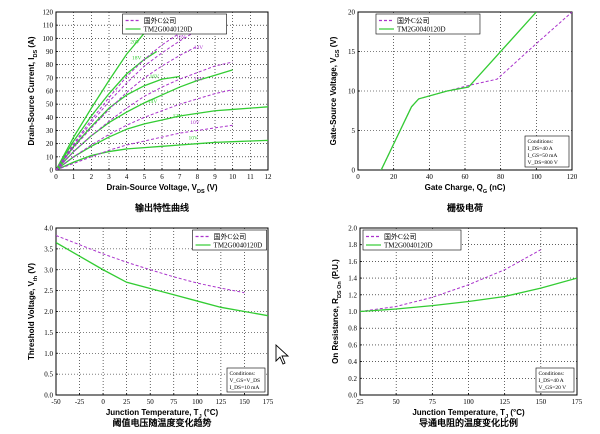  Describe the element at coordinates (50, 105) in the screenshot. I see `y-tick-label: 50` at that location.